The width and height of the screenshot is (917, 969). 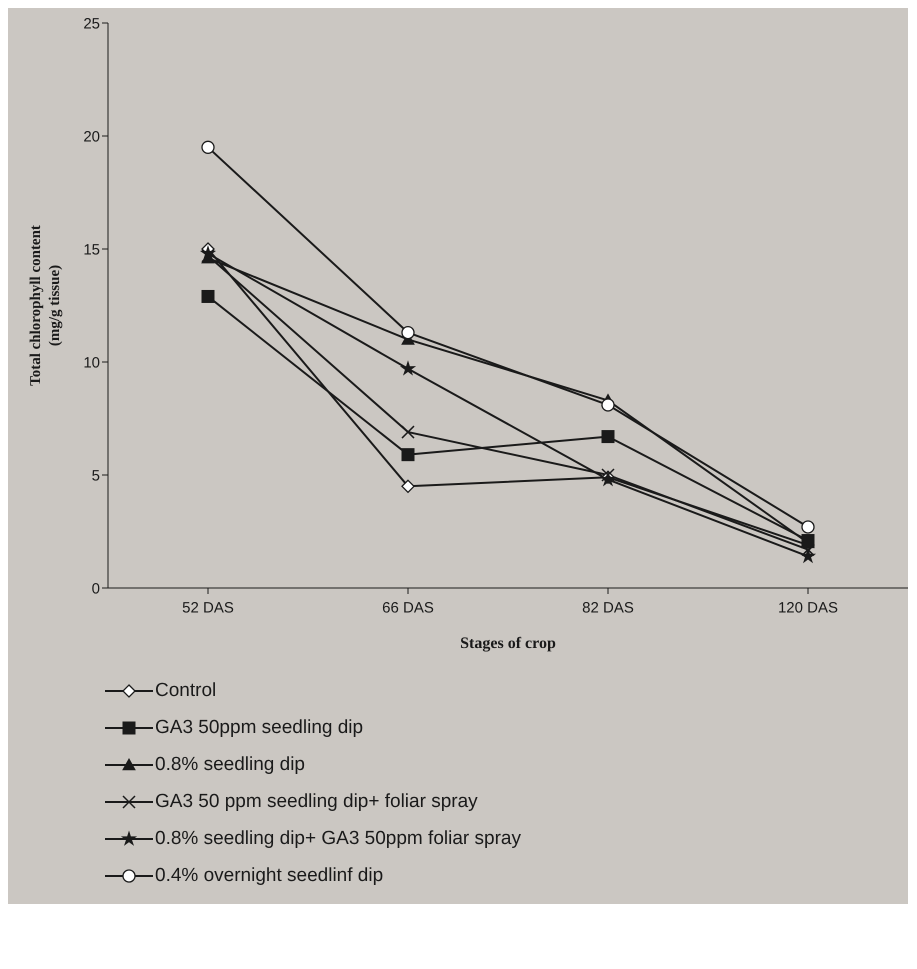 I want to click on legend-label: 0.8% seedling dip+ GA3 50ppm foliar spray, so click(x=338, y=839).